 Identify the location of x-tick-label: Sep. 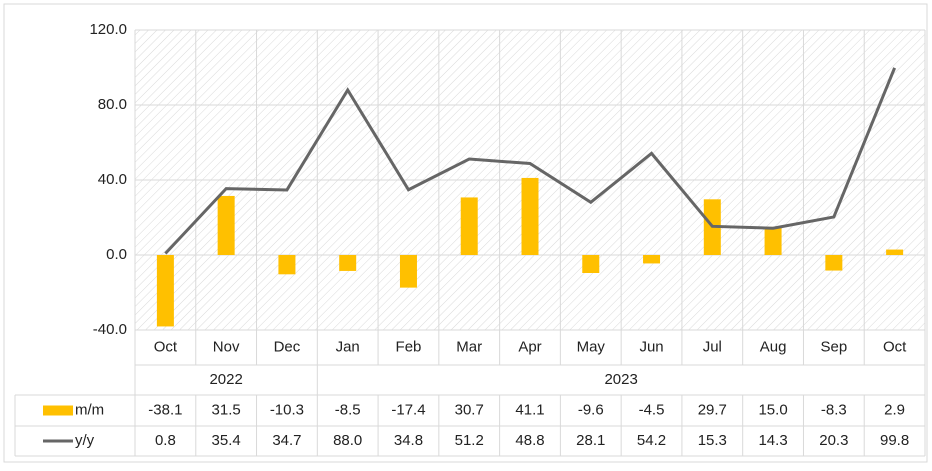
(833, 346).